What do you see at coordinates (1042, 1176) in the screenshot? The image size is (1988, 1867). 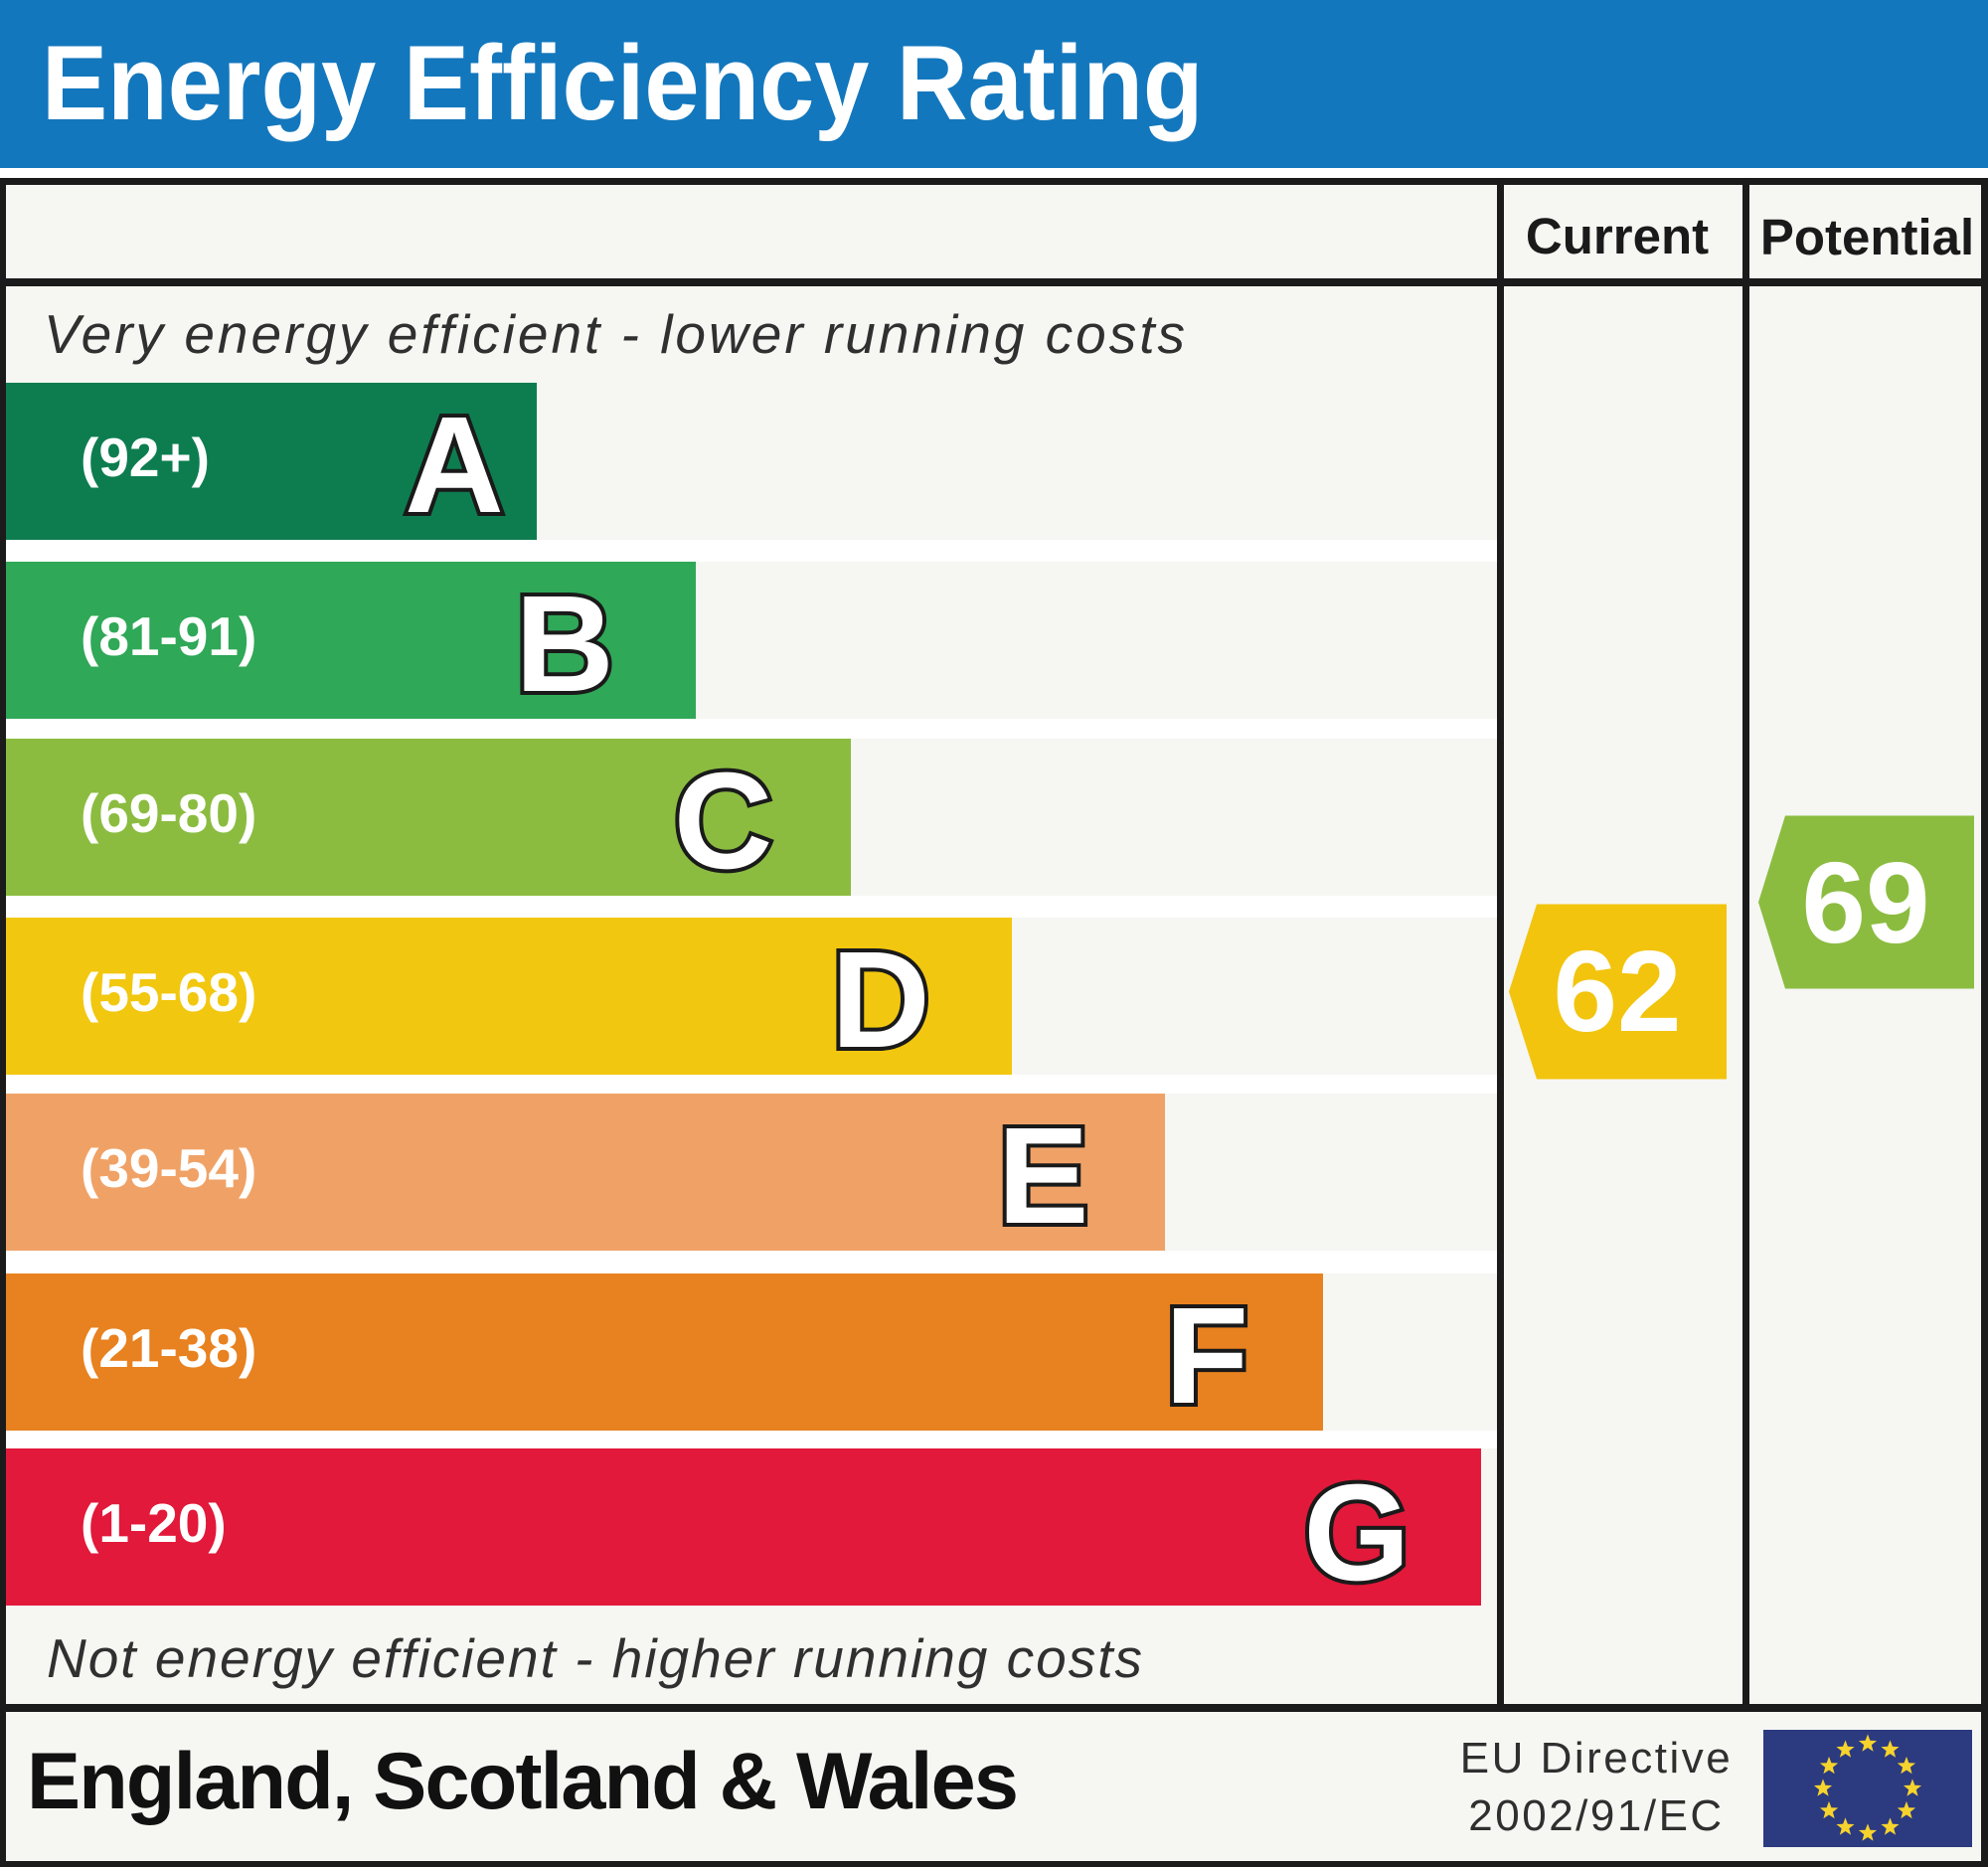 I see `svg-text: E` at bounding box center [1042, 1176].